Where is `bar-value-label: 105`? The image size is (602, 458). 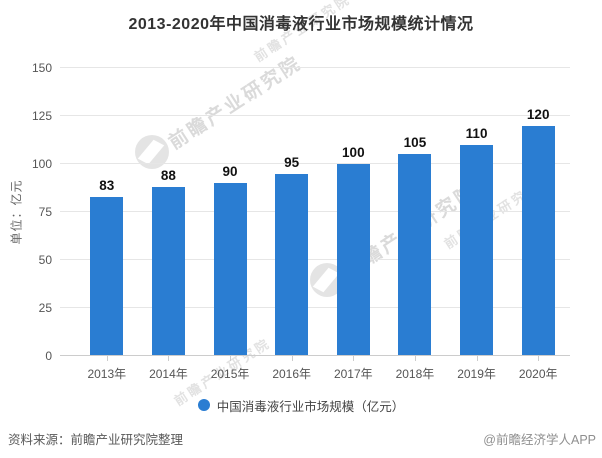 bar-value-label: 105 is located at coordinates (415, 143).